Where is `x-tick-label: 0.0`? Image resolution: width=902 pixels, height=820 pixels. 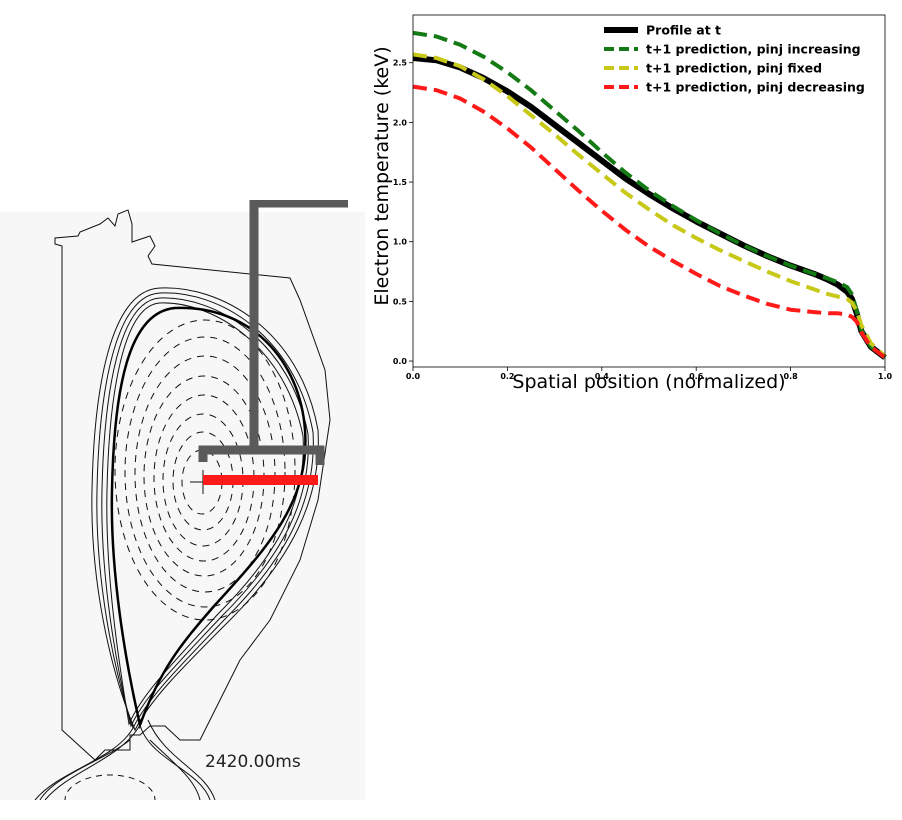
x-tick-label: 0.0 is located at coordinates (413, 376).